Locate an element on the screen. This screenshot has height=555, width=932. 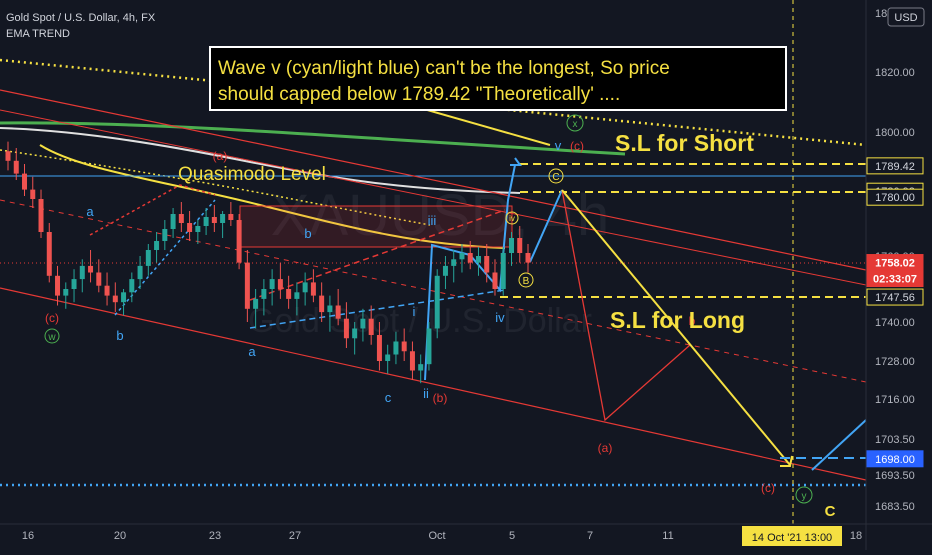
wave-label-proj-c: (c) is located at coordinates (768, 488).